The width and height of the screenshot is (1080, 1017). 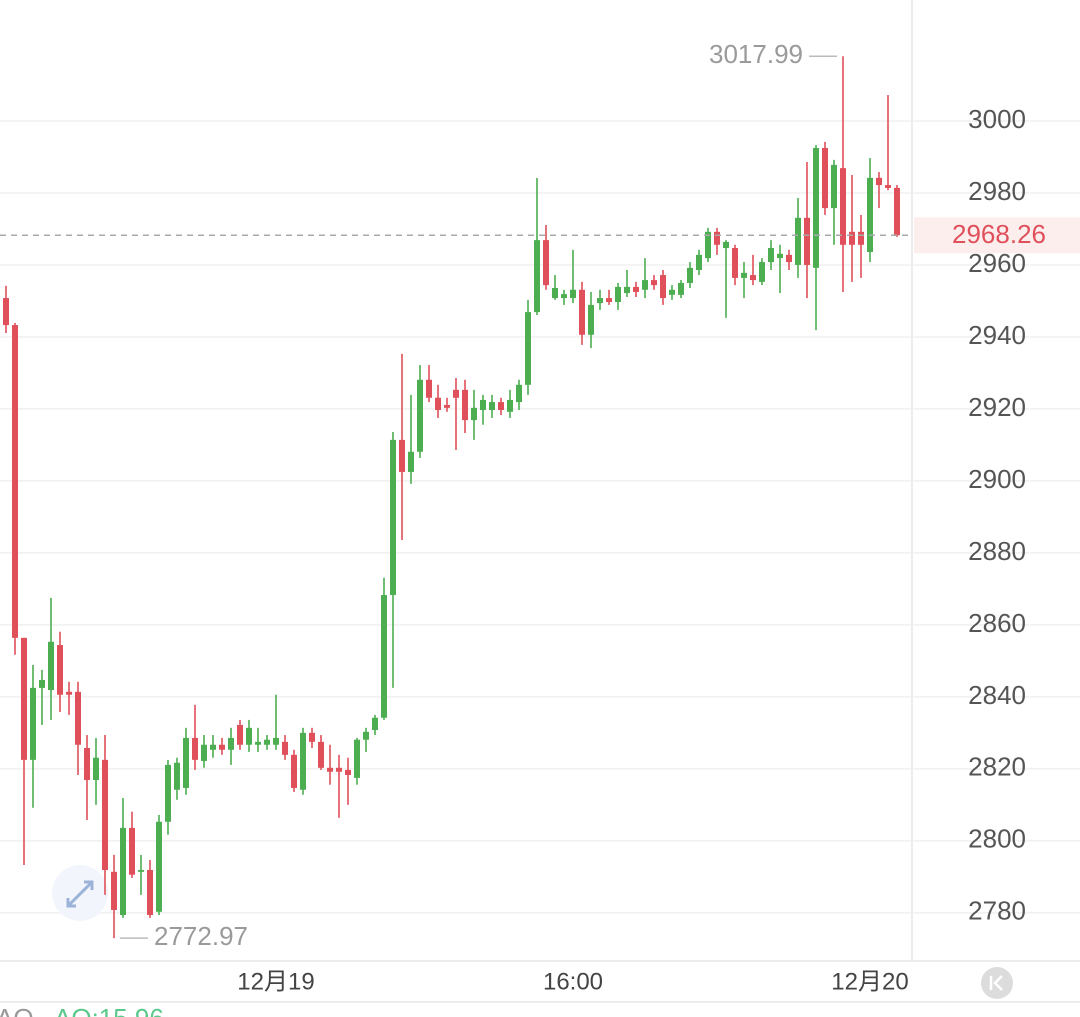 What do you see at coordinates (997, 119) in the screenshot?
I see `y-tick-label: 3000` at bounding box center [997, 119].